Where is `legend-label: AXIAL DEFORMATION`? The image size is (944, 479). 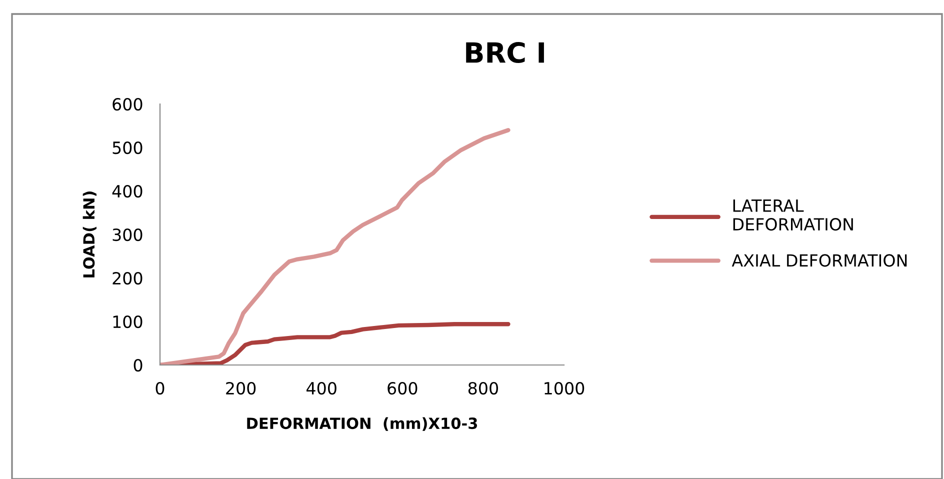
legend-label: AXIAL DEFORMATION is located at coordinates (819, 260).